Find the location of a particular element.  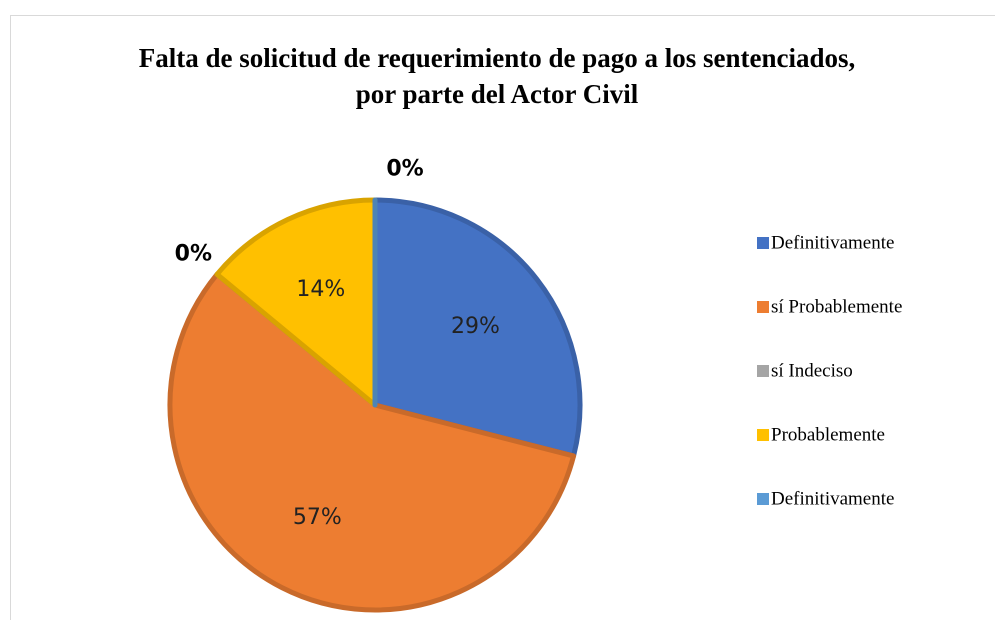

legend-label: sí Indeciso is located at coordinates (812, 370).